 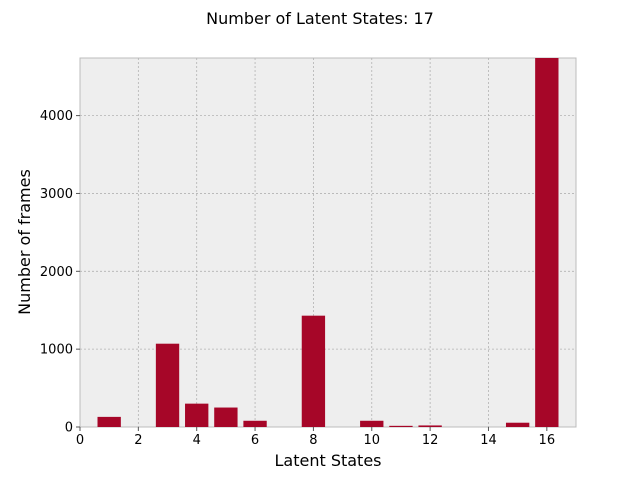 What do you see at coordinates (56, 194) in the screenshot?
I see `y-tick-label: 3000` at bounding box center [56, 194].